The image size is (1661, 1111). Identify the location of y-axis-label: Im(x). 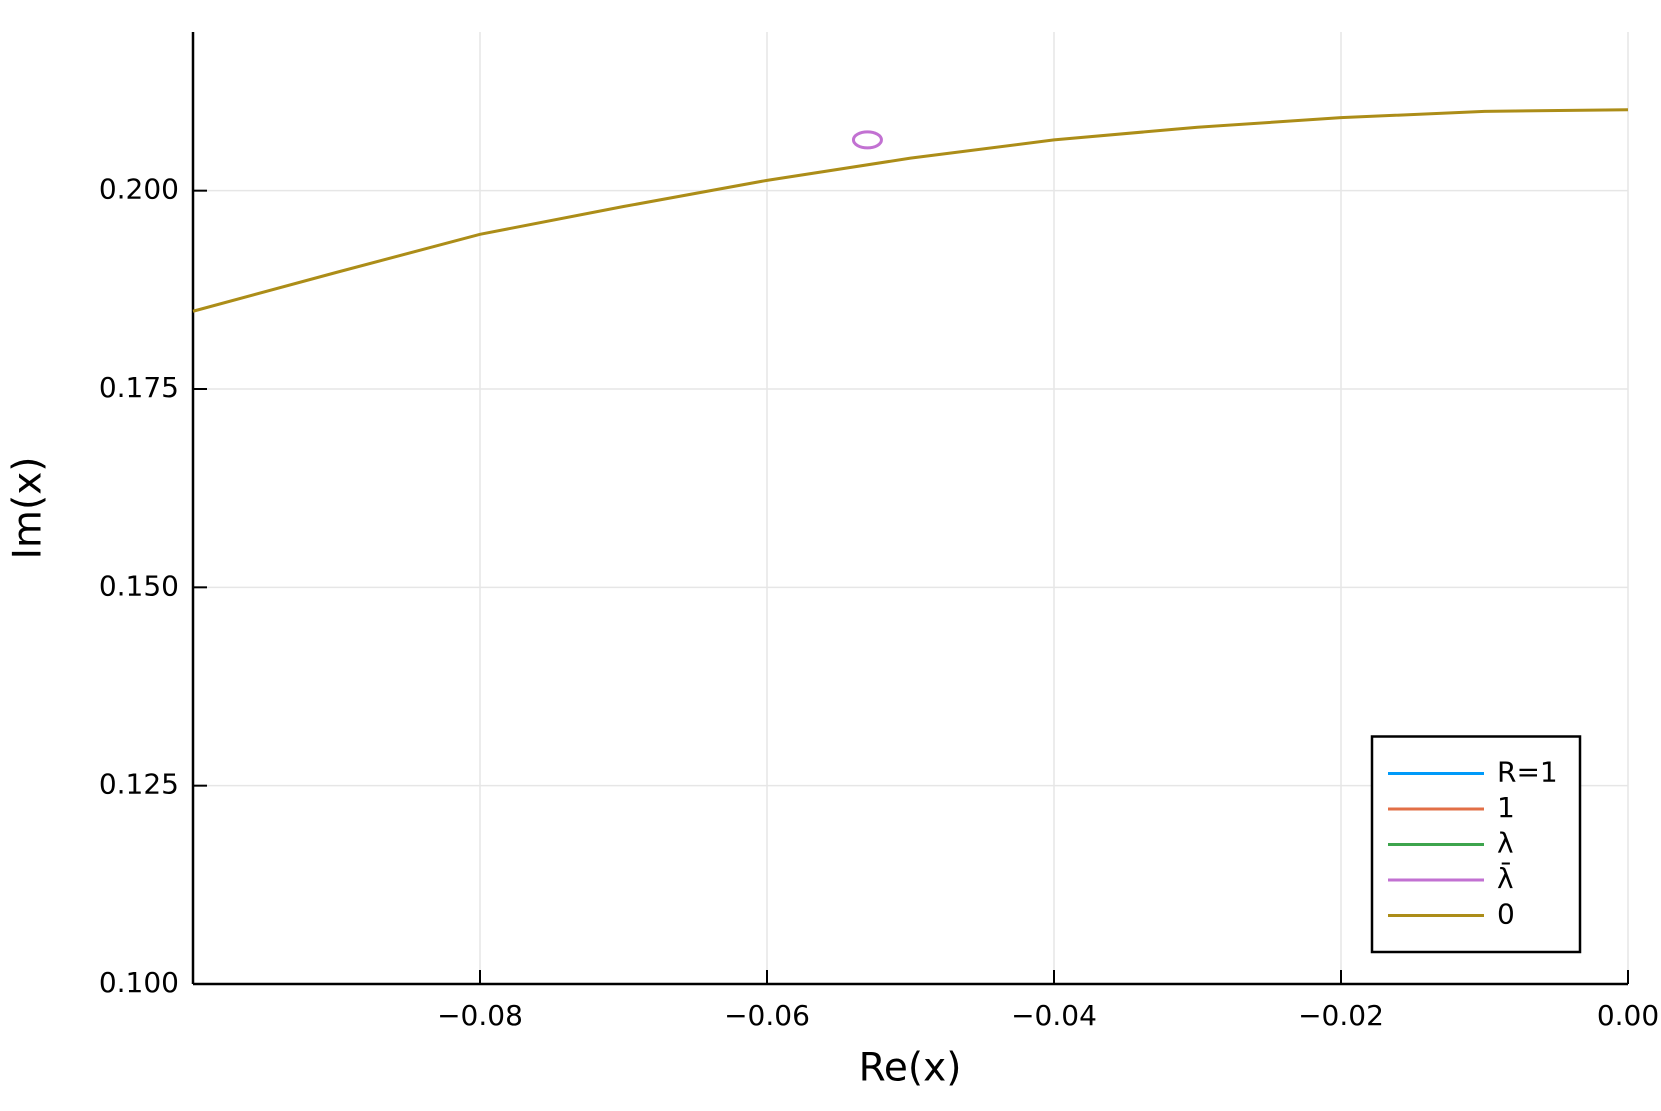
(28, 507).